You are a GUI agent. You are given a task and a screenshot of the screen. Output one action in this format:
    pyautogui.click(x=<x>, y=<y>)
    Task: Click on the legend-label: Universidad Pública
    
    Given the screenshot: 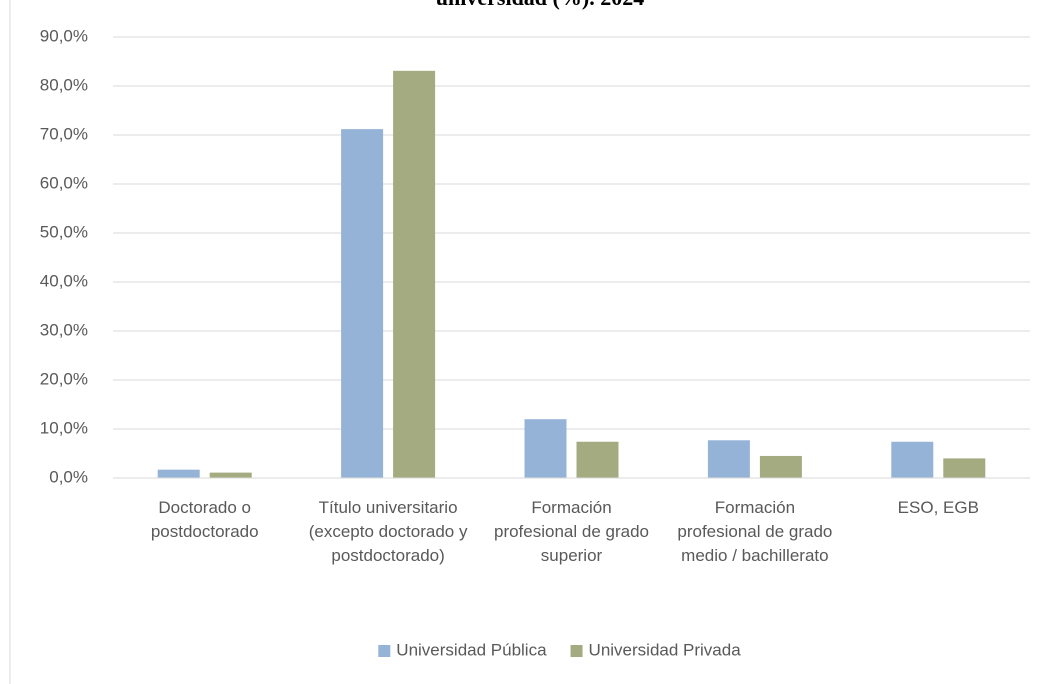 What is the action you would take?
    pyautogui.click(x=471, y=649)
    